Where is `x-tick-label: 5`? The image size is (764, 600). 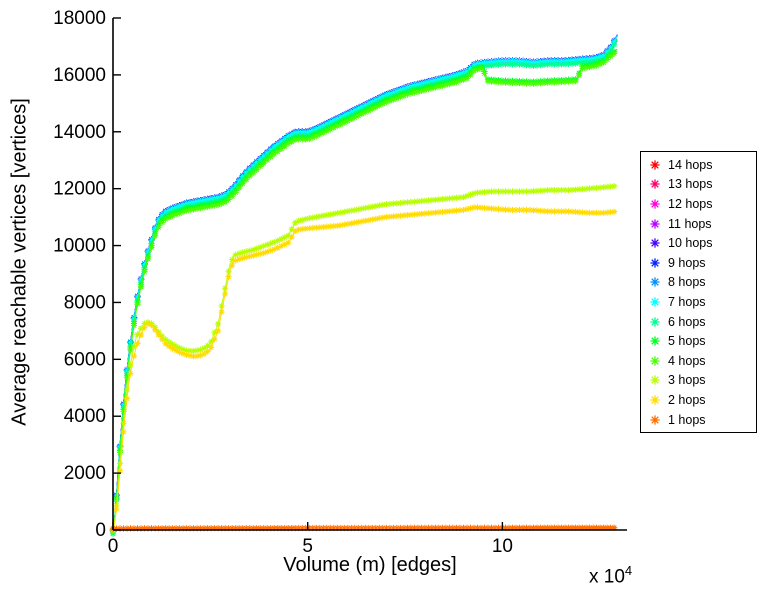
x-tick-label: 5 is located at coordinates (307, 546).